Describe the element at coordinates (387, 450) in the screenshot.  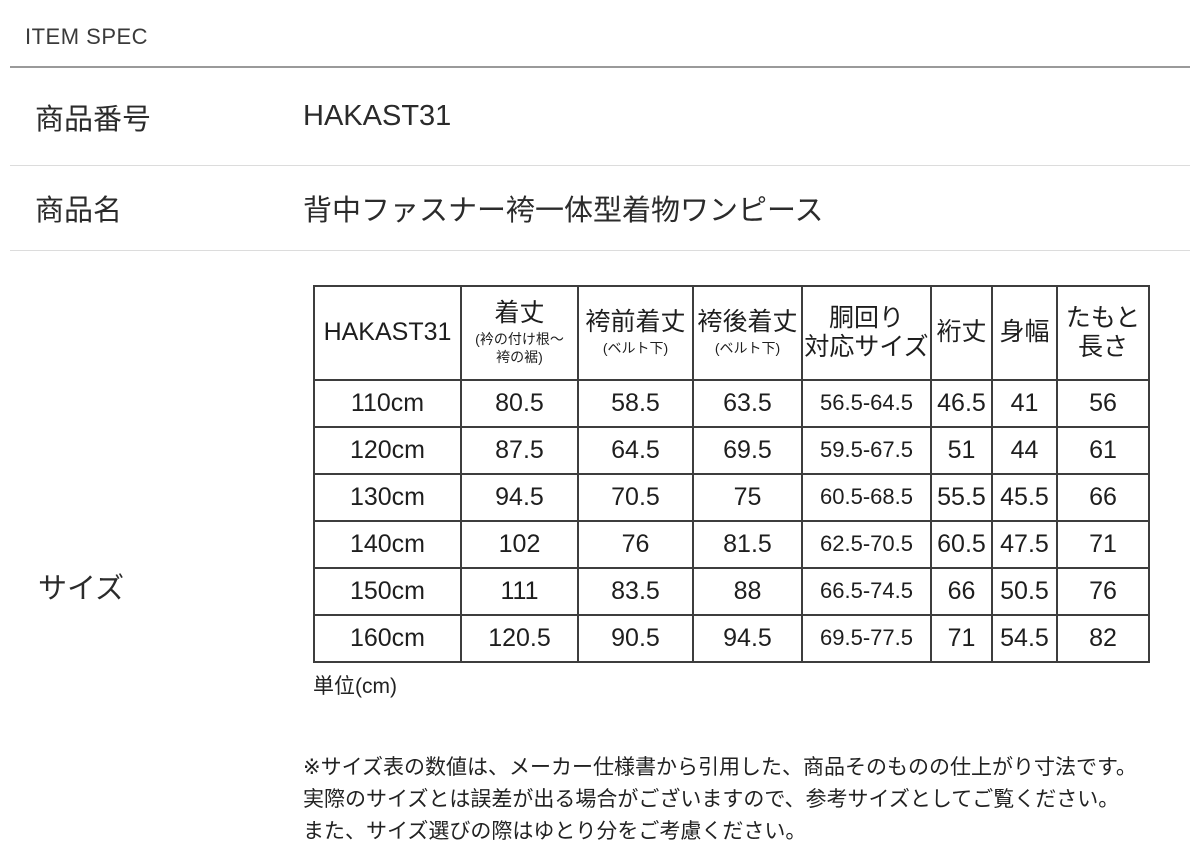
I see `size-table-size-cell: 120cm` at that location.